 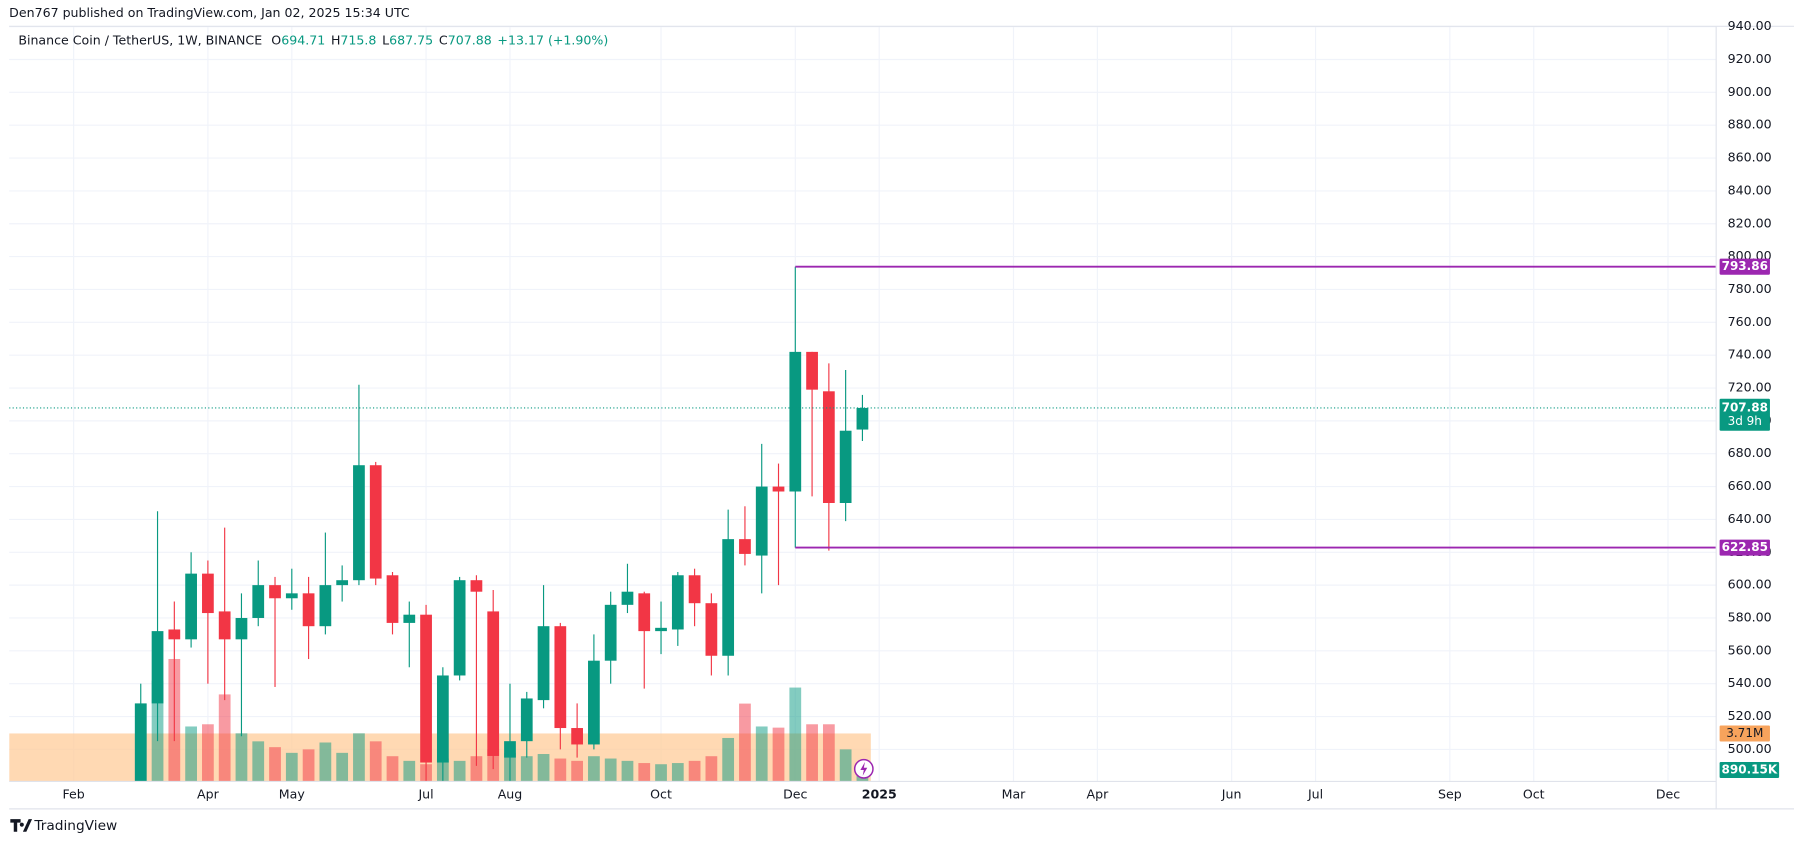 I want to click on y-tick-label: 640.00, so click(x=1750, y=518).